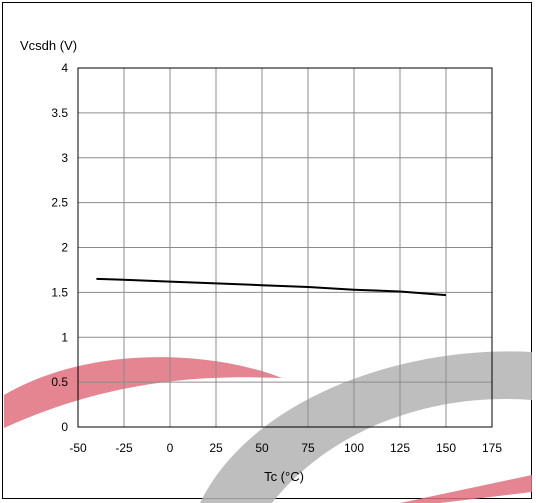 Image resolution: width=536 pixels, height=503 pixels. I want to click on x-axis-label: Tc (°C), so click(284, 476).